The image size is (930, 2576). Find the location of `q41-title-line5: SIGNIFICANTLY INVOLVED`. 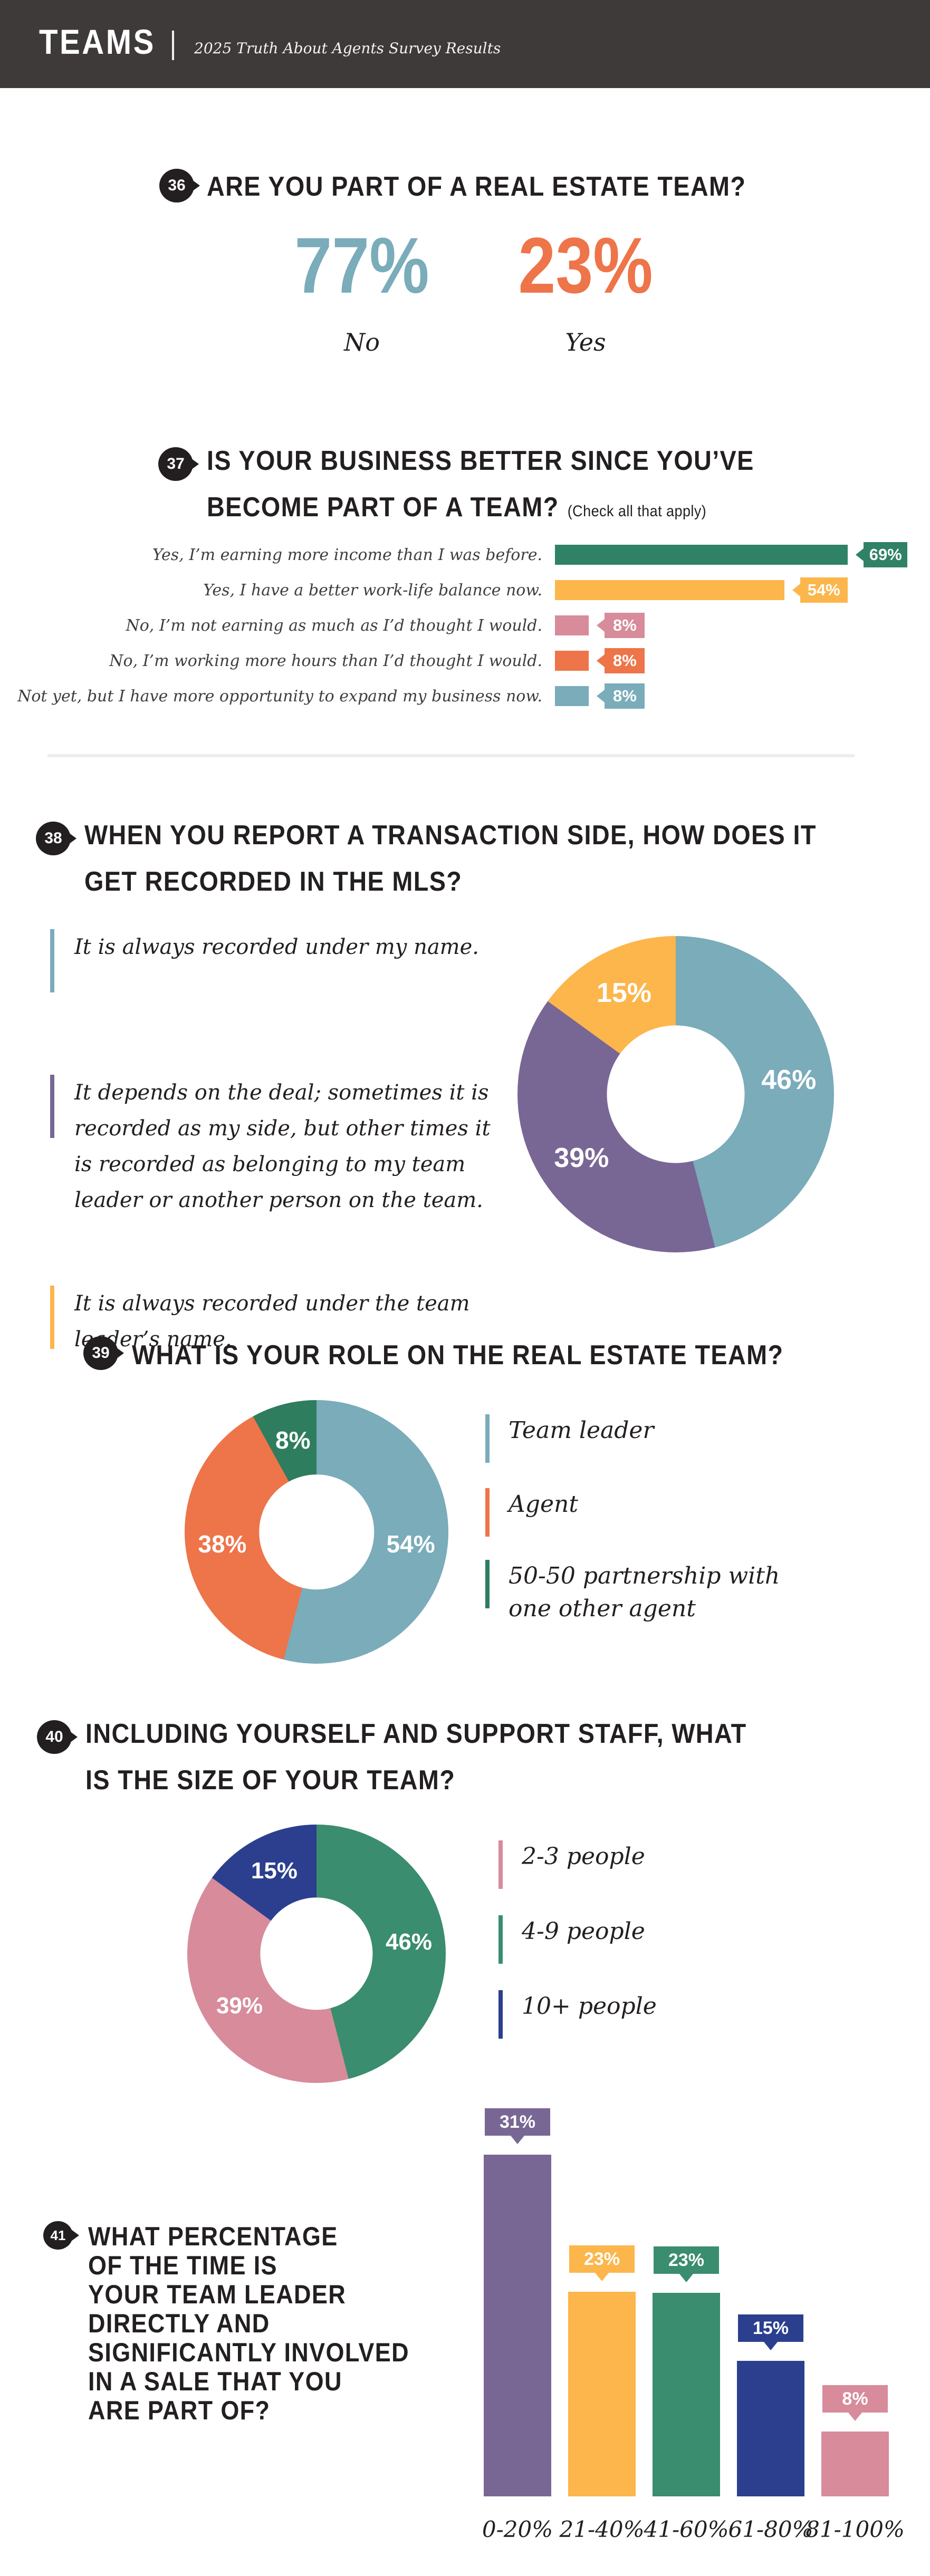

q41-title-line5: SIGNIFICANTLY INVOLVED is located at coordinates (248, 2352).